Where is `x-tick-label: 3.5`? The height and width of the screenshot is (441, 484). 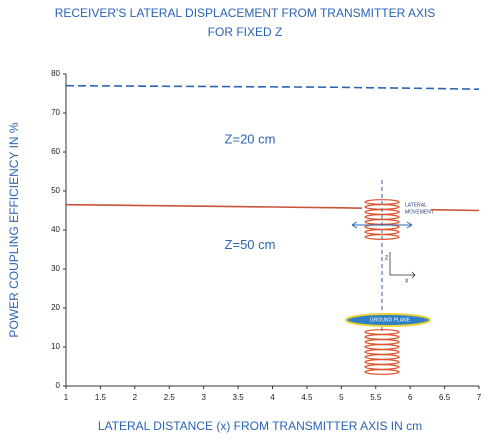
x-tick-label: 3.5 is located at coordinates (239, 397).